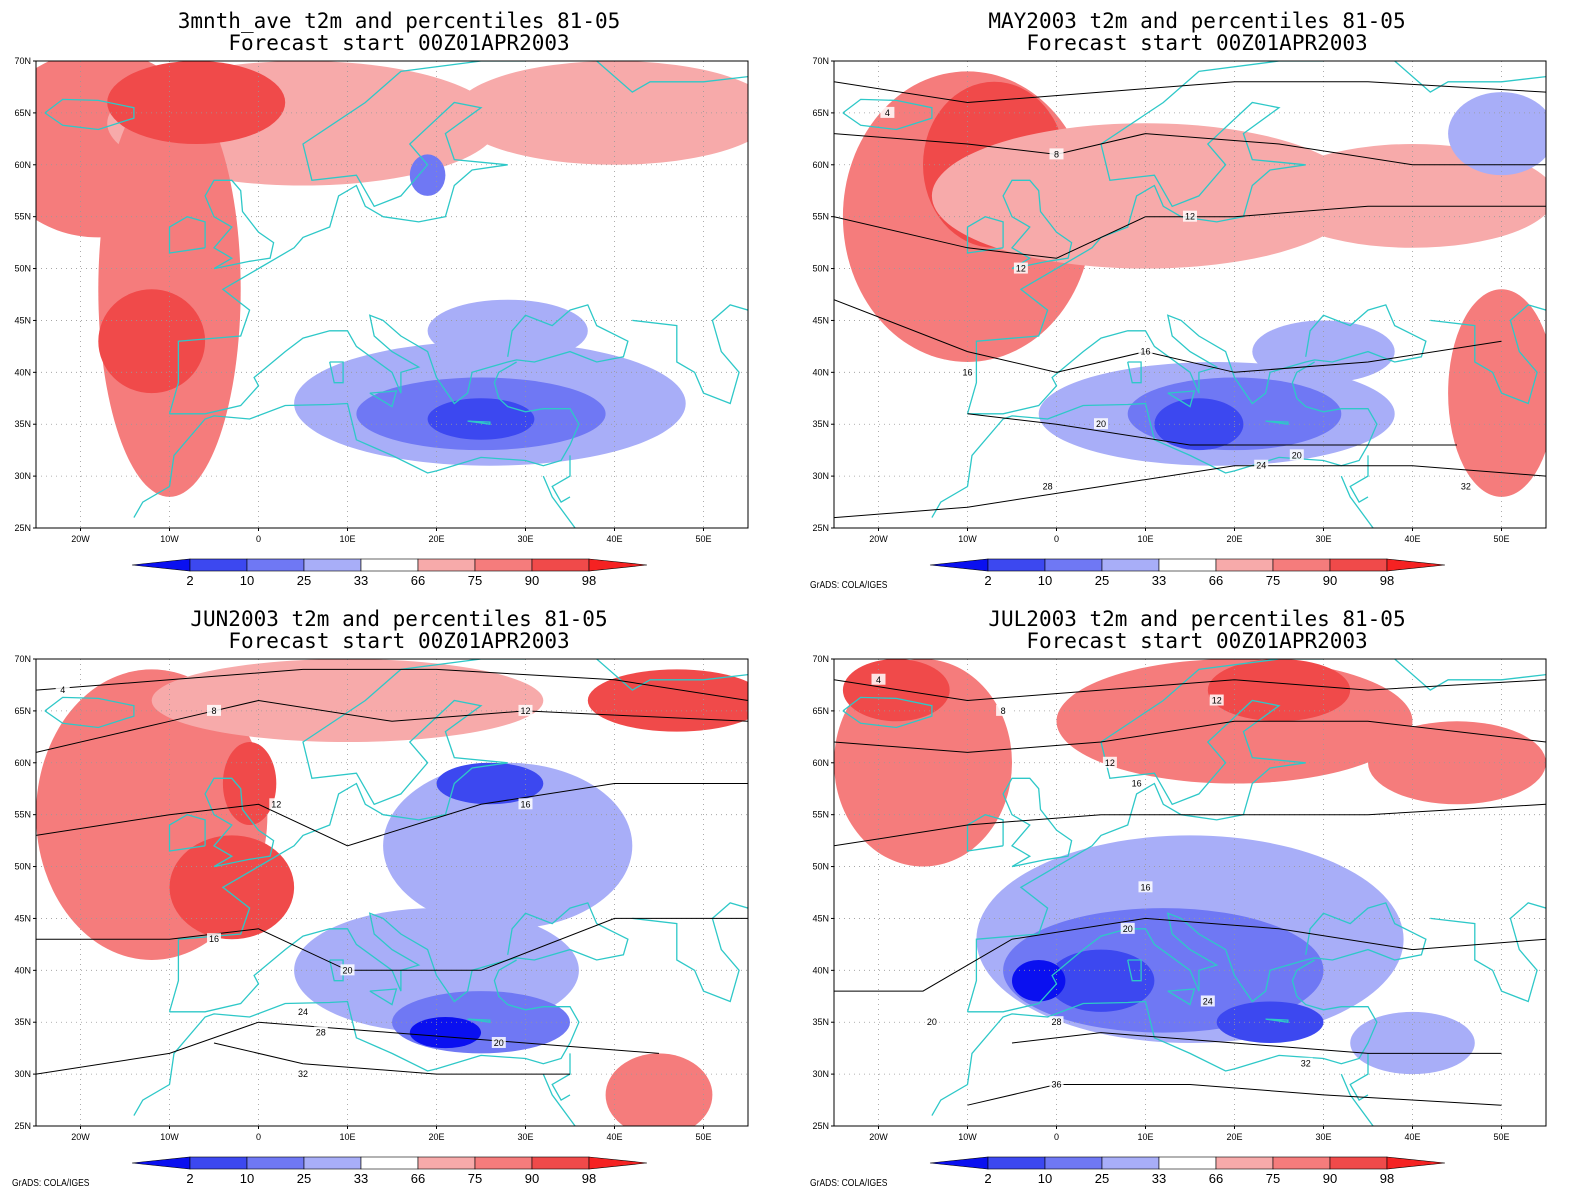  I want to click on lon-label: 20W, so click(80, 1137).